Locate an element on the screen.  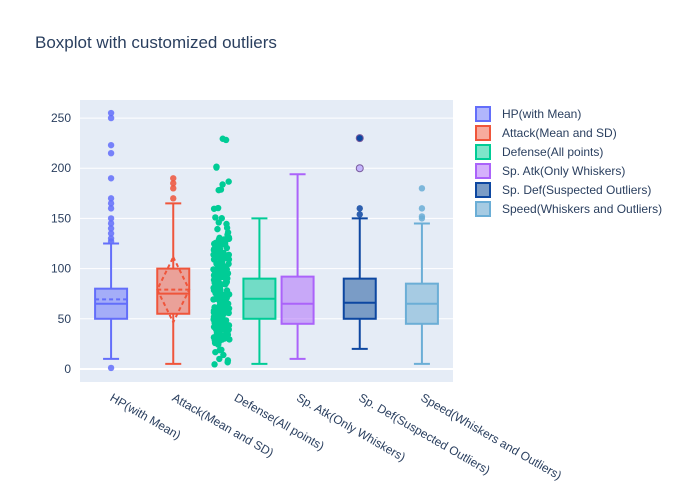
legend-label: Defense(All points) is located at coordinates (552, 152).